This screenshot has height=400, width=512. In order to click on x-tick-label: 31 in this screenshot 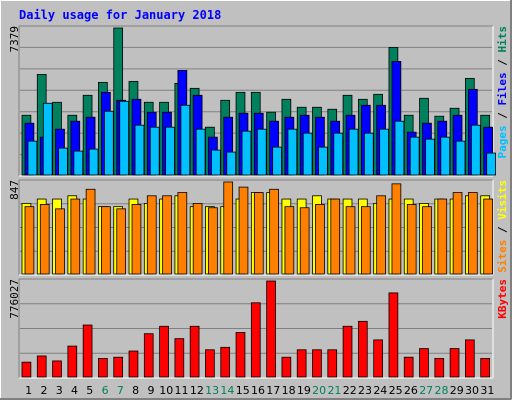, I will do `click(487, 390)`.